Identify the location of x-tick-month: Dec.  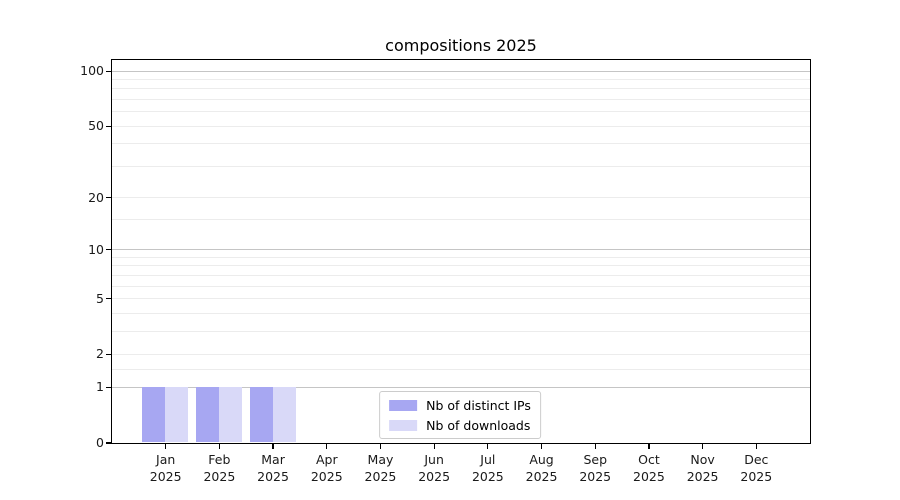
(756, 459).